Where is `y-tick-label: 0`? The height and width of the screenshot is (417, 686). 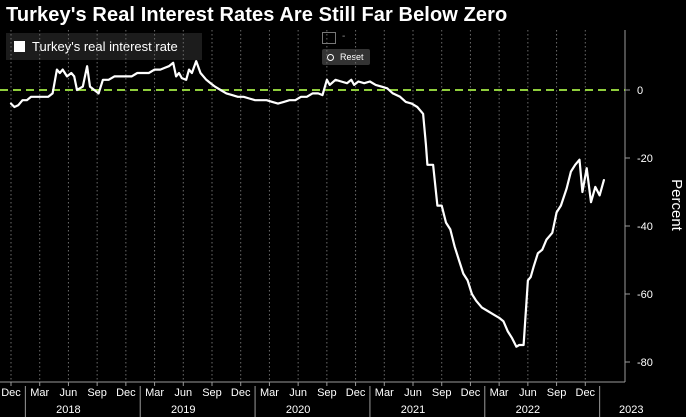
y-tick-label: 0 is located at coordinates (640, 91).